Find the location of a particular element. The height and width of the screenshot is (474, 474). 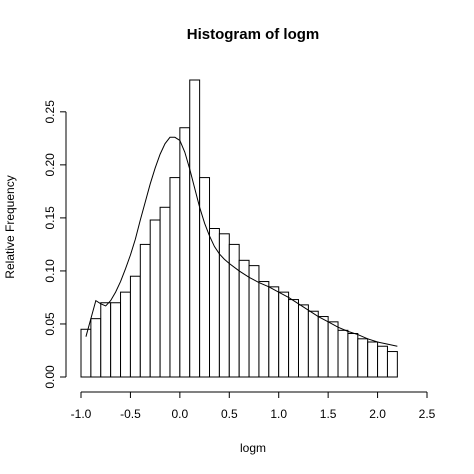

y-tick-label: 0.15 is located at coordinates (50, 218).